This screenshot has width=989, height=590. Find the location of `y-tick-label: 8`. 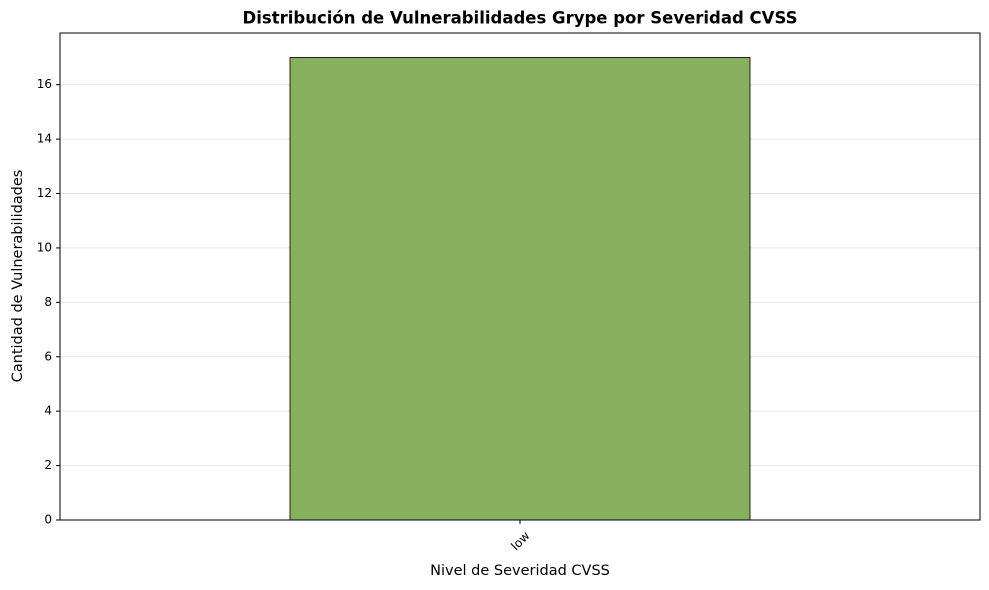

y-tick-label: 8 is located at coordinates (48, 302).